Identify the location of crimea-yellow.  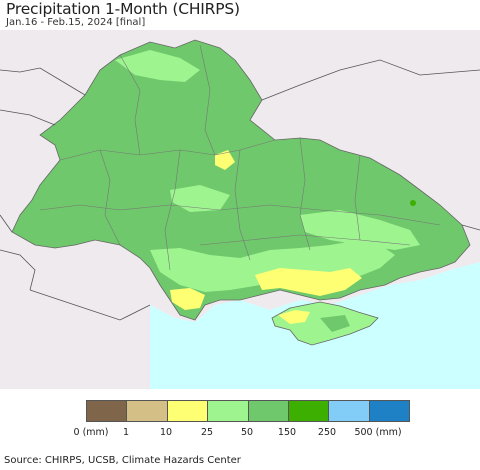
(294, 317).